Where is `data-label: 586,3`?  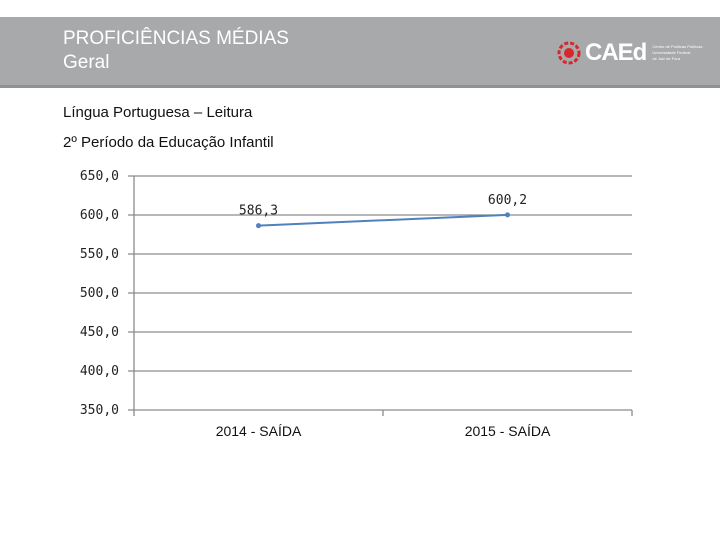
data-label: 586,3 is located at coordinates (258, 211).